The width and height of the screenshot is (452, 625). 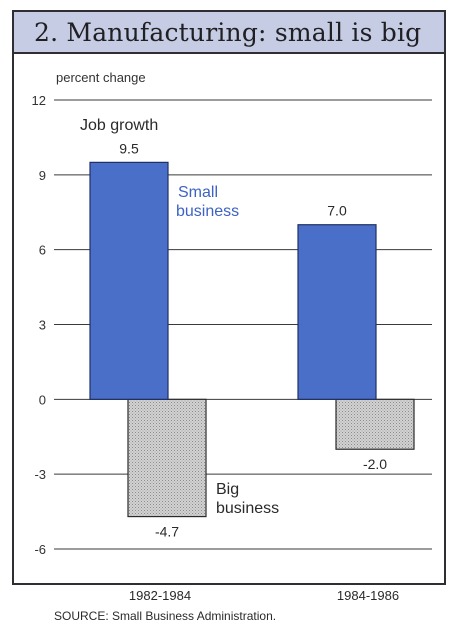 What do you see at coordinates (40, 549) in the screenshot?
I see `y-tick-label: -6` at bounding box center [40, 549].